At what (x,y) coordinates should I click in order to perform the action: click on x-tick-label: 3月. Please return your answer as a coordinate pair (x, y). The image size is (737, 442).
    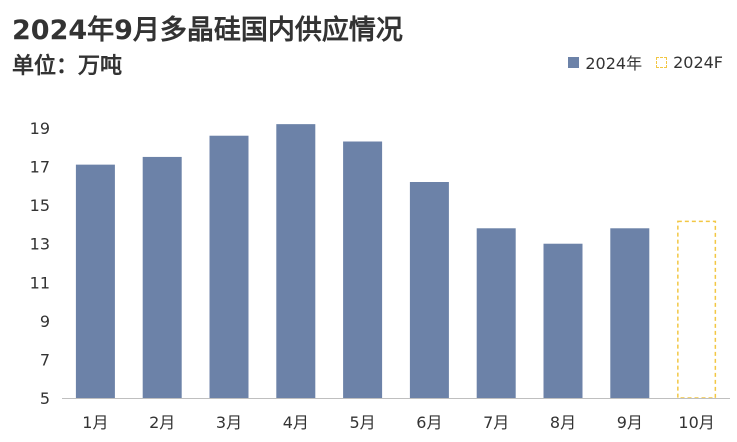
    Looking at the image, I should click on (229, 422).